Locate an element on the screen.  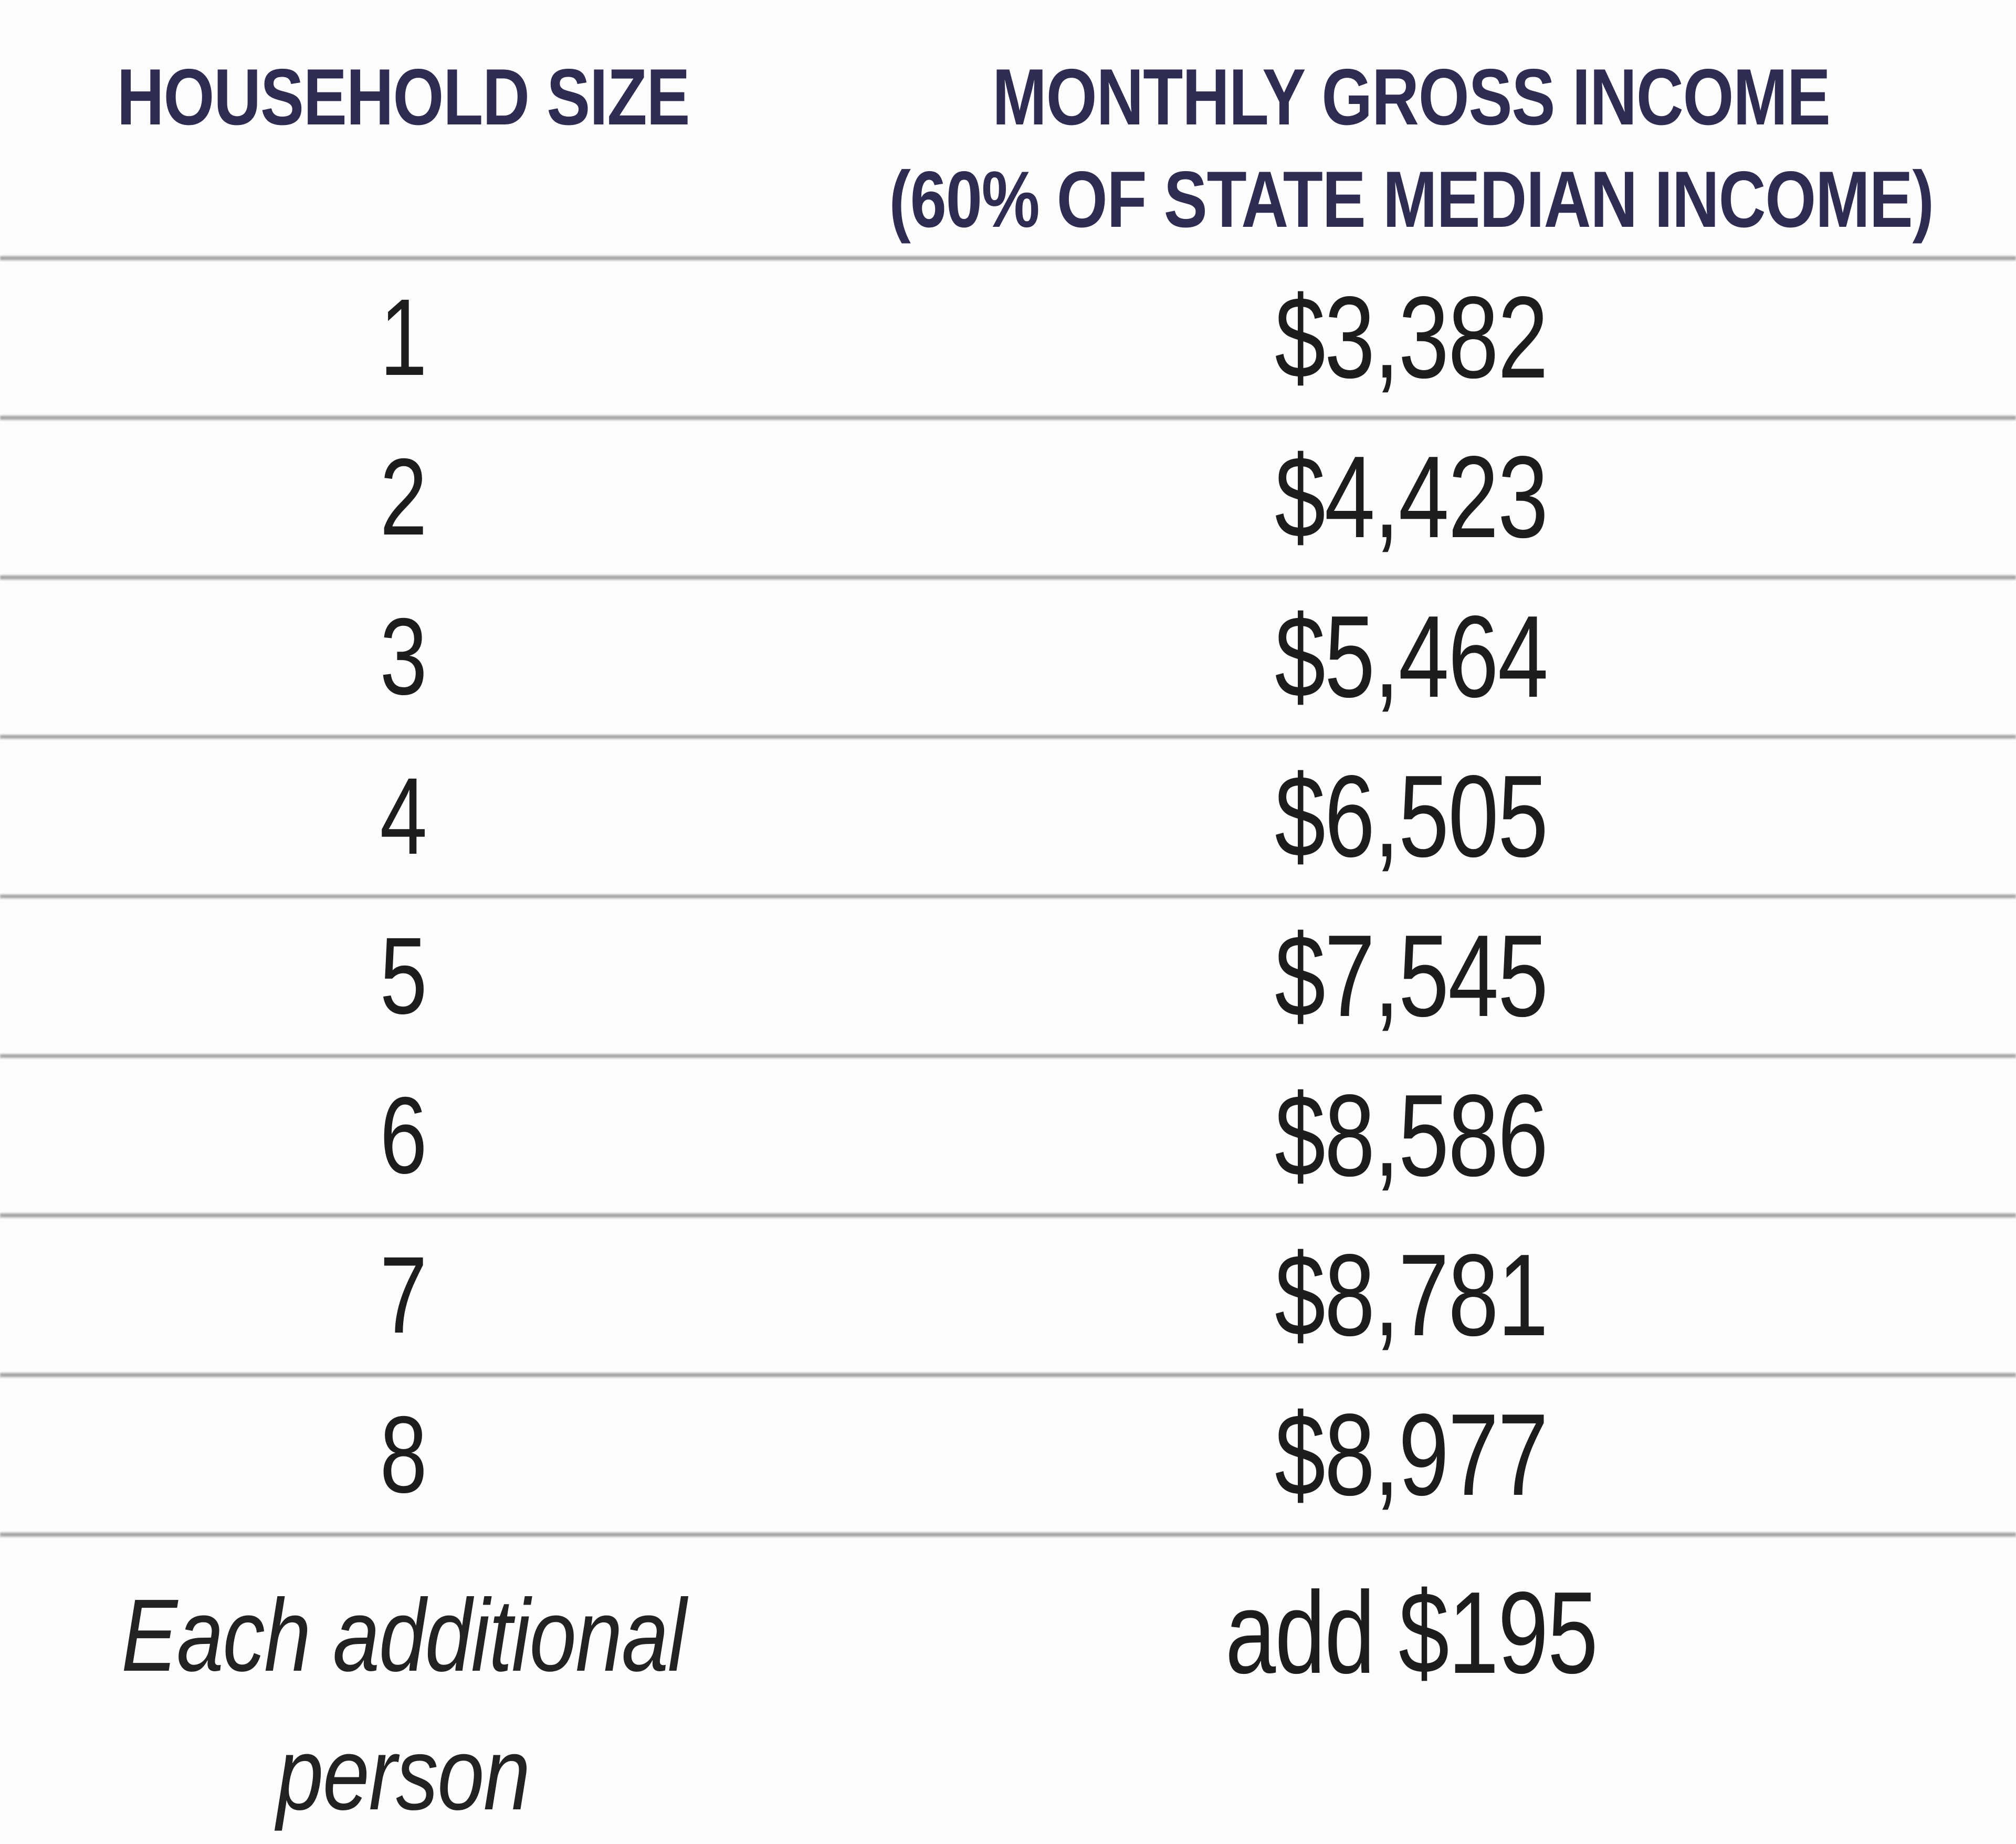
household-size-cell: 2 is located at coordinates (403, 498).